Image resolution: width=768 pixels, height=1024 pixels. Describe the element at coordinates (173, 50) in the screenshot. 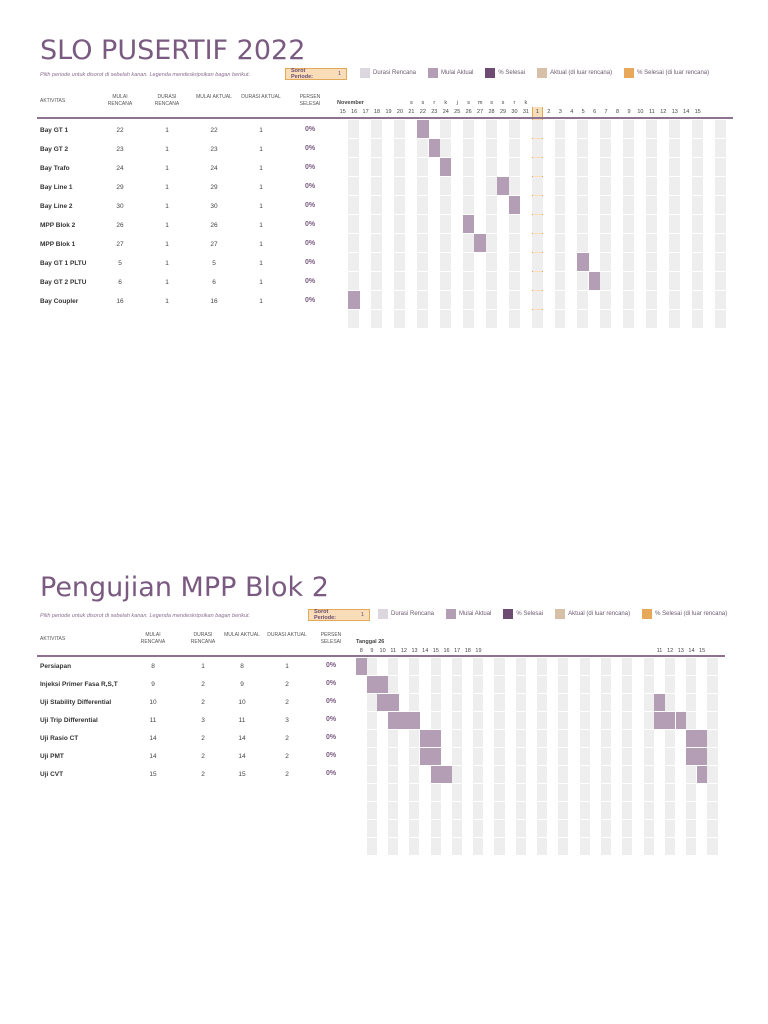

I see `section-title: SLO PUSERTIF 2022` at that location.